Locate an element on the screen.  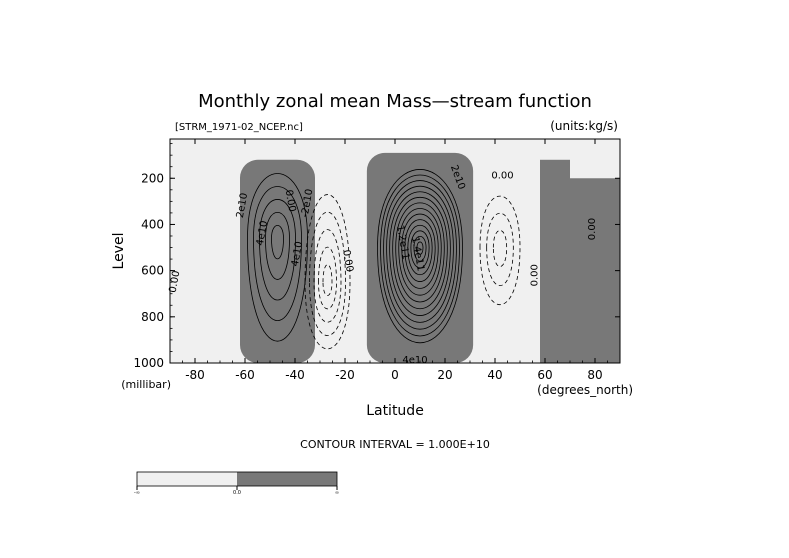
positive-region-north-polar is located at coordinates (580, 261).